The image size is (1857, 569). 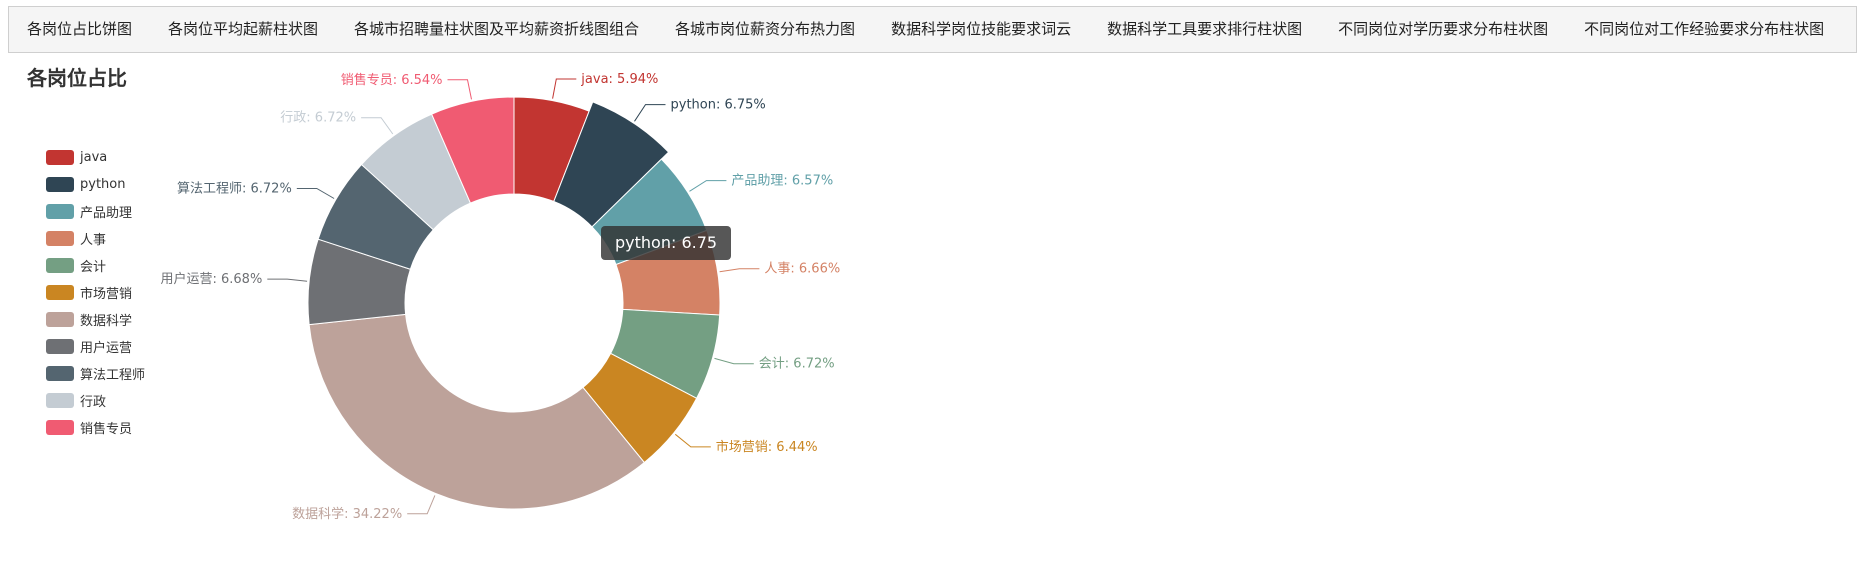 What do you see at coordinates (497, 29) in the screenshot?
I see `tab-2: 各城市招聘量柱状图及平均薪资折线图组合` at bounding box center [497, 29].